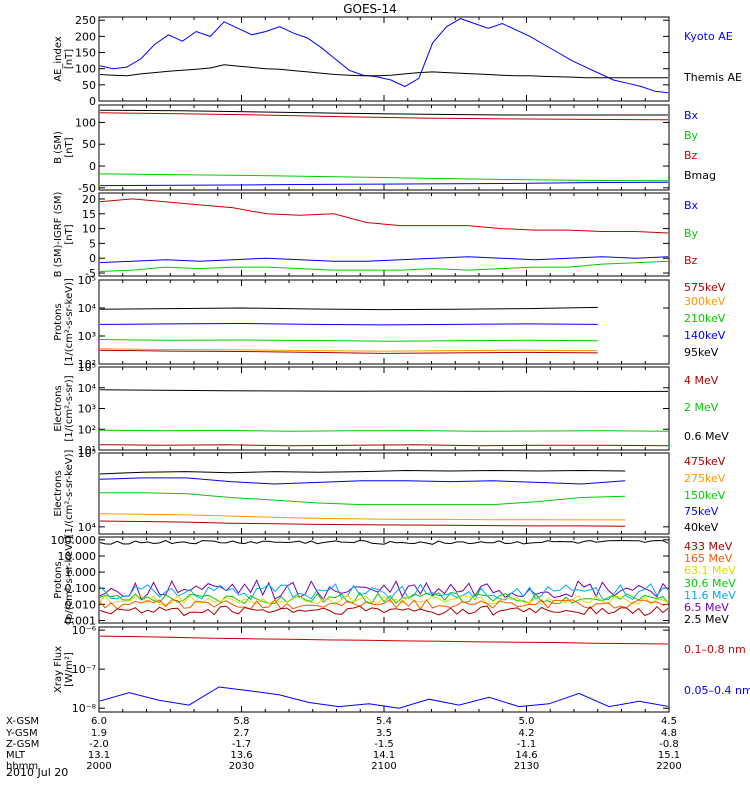  Describe the element at coordinates (58, 235) in the screenshot. I see `y-axis-label: B (SM)-IGRF (SM)` at that location.